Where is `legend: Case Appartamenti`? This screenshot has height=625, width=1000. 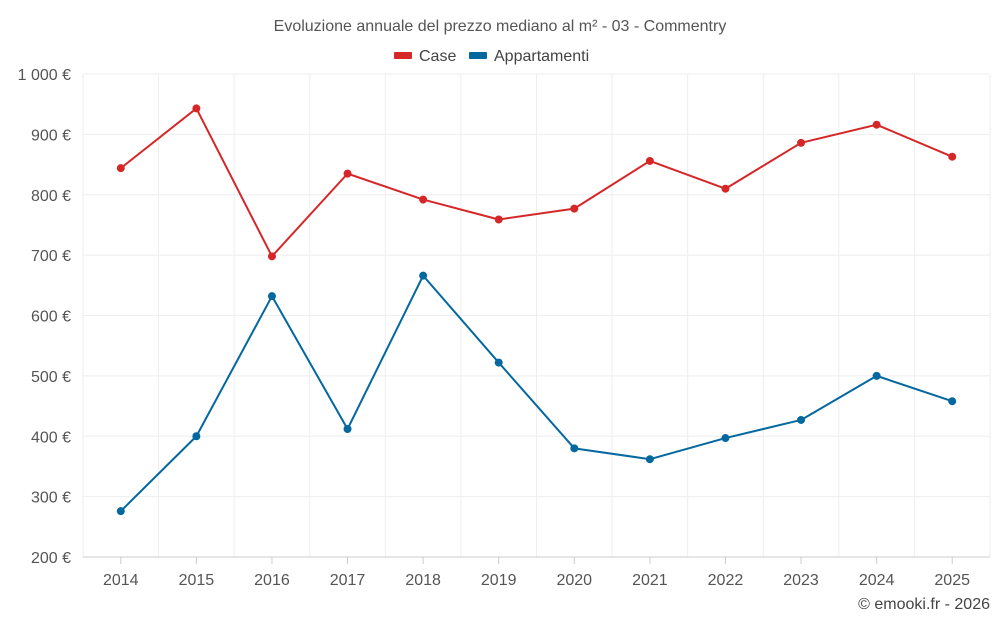
legend: Case Appartamenti is located at coordinates (491, 56).